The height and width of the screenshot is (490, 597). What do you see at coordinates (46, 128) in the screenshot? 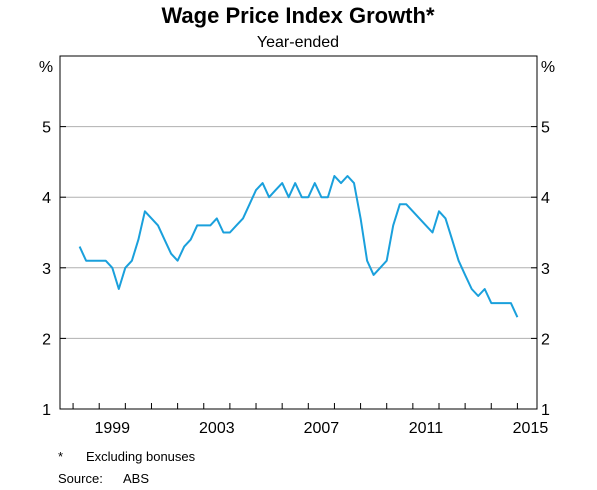
I see `y-tick-label-left: 5` at bounding box center [46, 128].